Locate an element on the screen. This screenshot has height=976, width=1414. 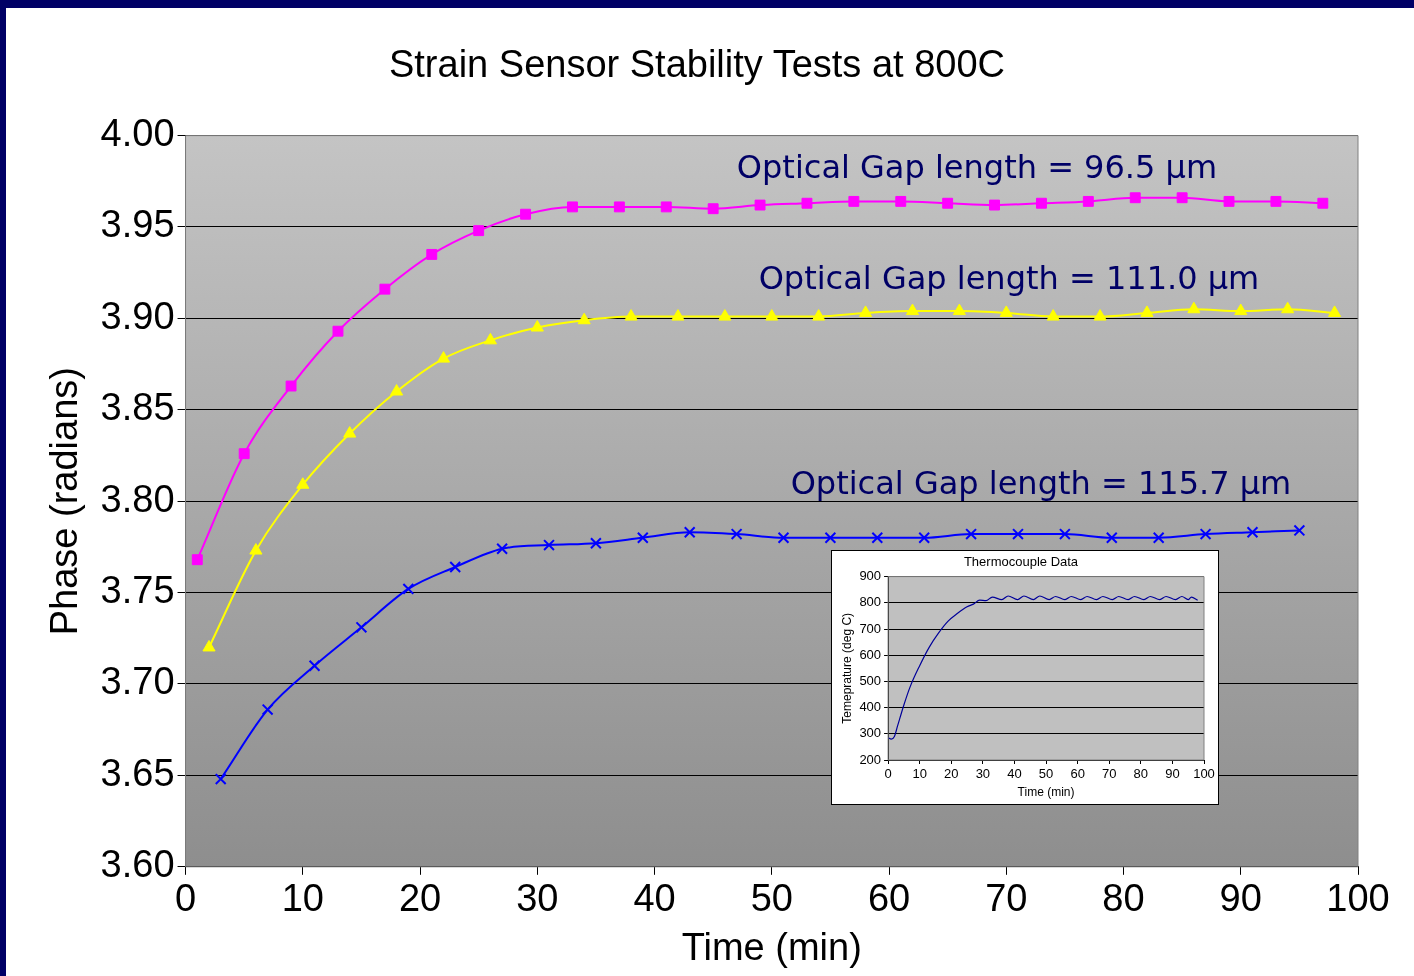
y-tick-label: 300 is located at coordinates (870, 733).